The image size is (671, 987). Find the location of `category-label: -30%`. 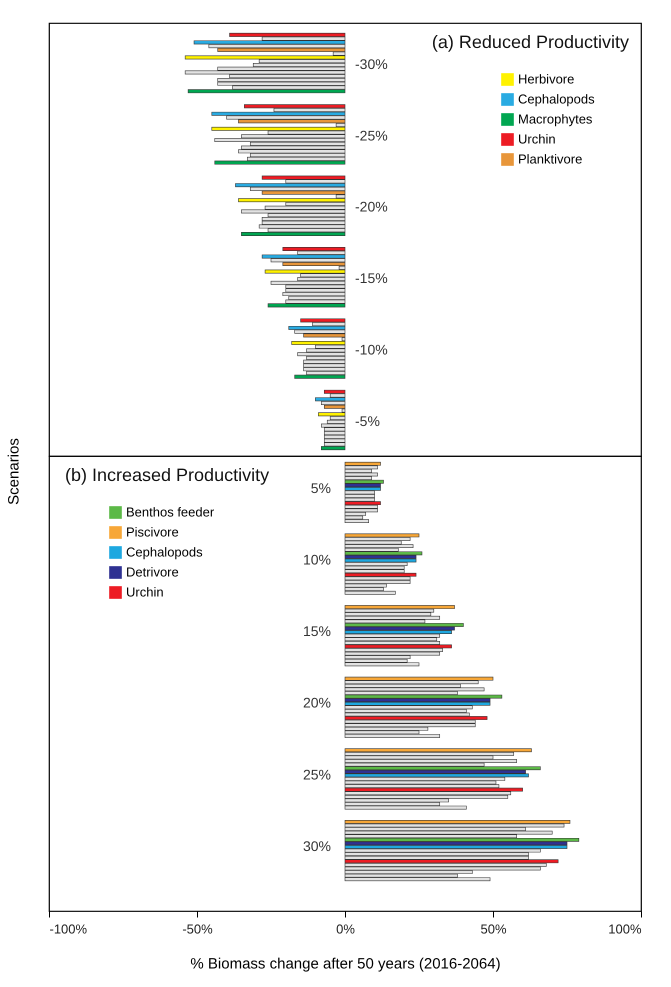

category-label: -30% is located at coordinates (371, 64).